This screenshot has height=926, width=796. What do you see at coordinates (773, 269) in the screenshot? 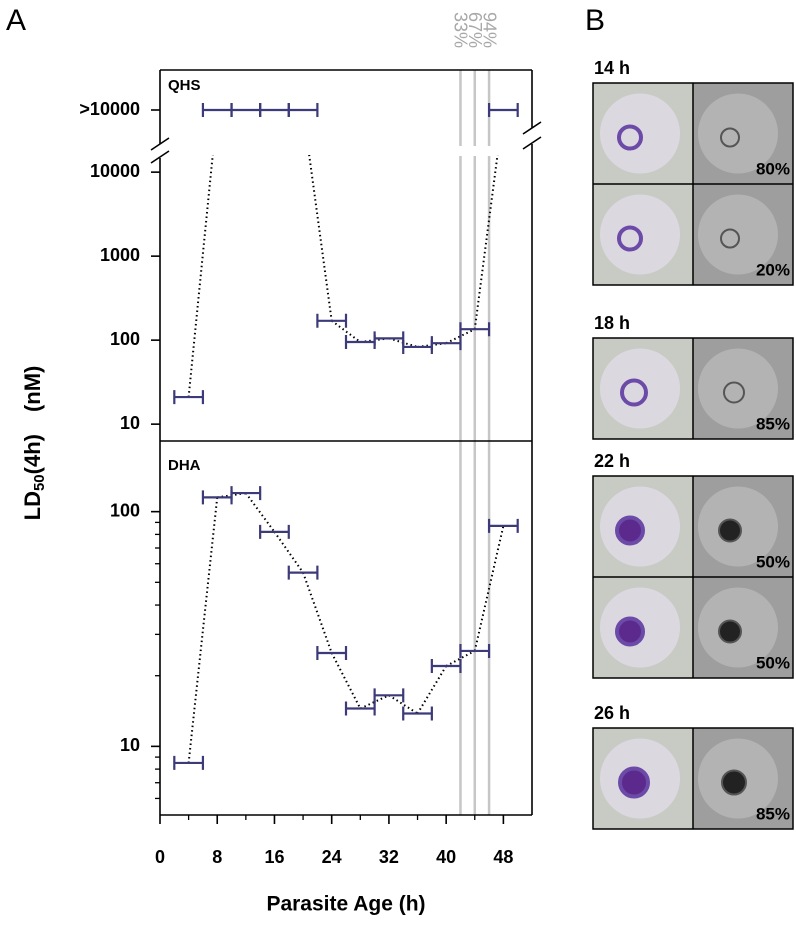
I see `percent-label: 20%` at bounding box center [773, 269].